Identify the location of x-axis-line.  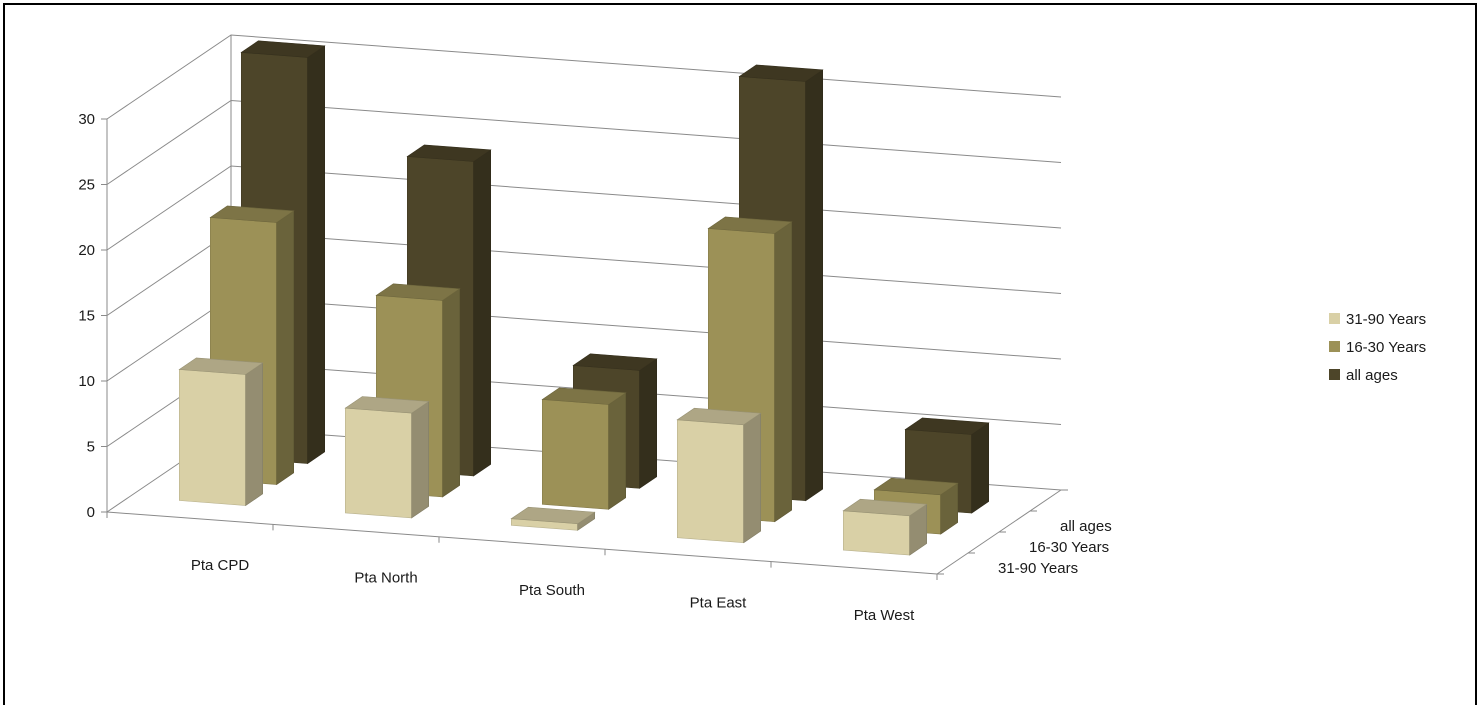
(522, 543).